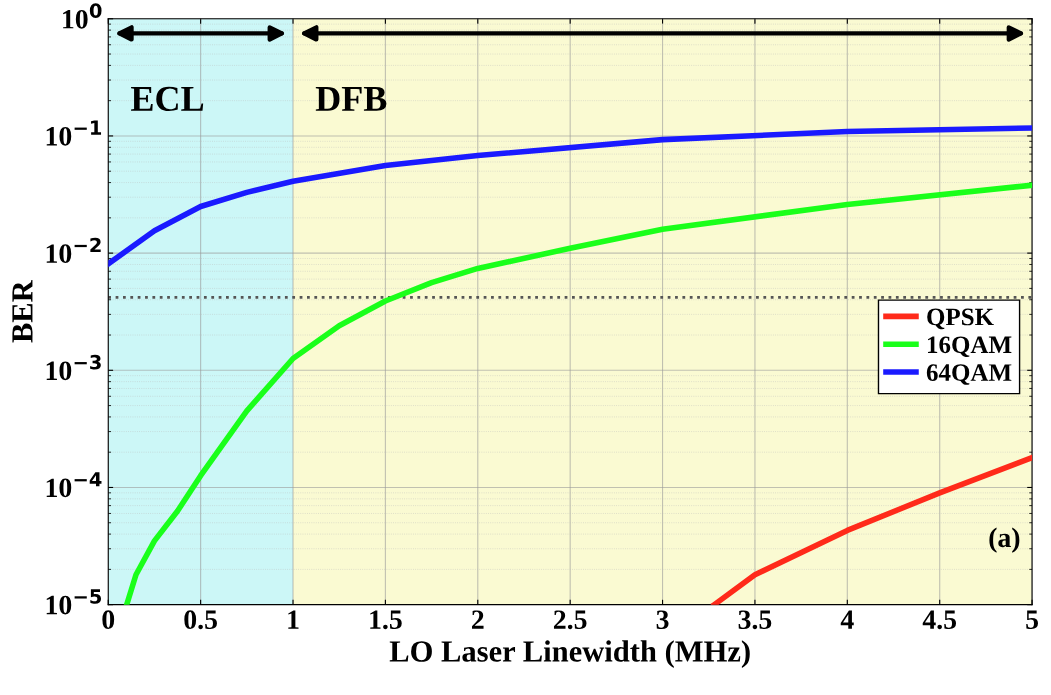 This screenshot has width=1051, height=695. I want to click on y-tick-label: 10$^{0}$, so click(82, 16).